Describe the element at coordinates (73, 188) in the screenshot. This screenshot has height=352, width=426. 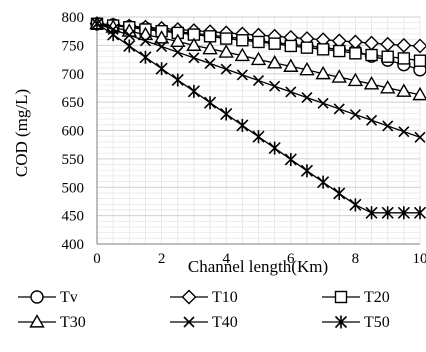
I see `y-tick-label: 500` at that location.